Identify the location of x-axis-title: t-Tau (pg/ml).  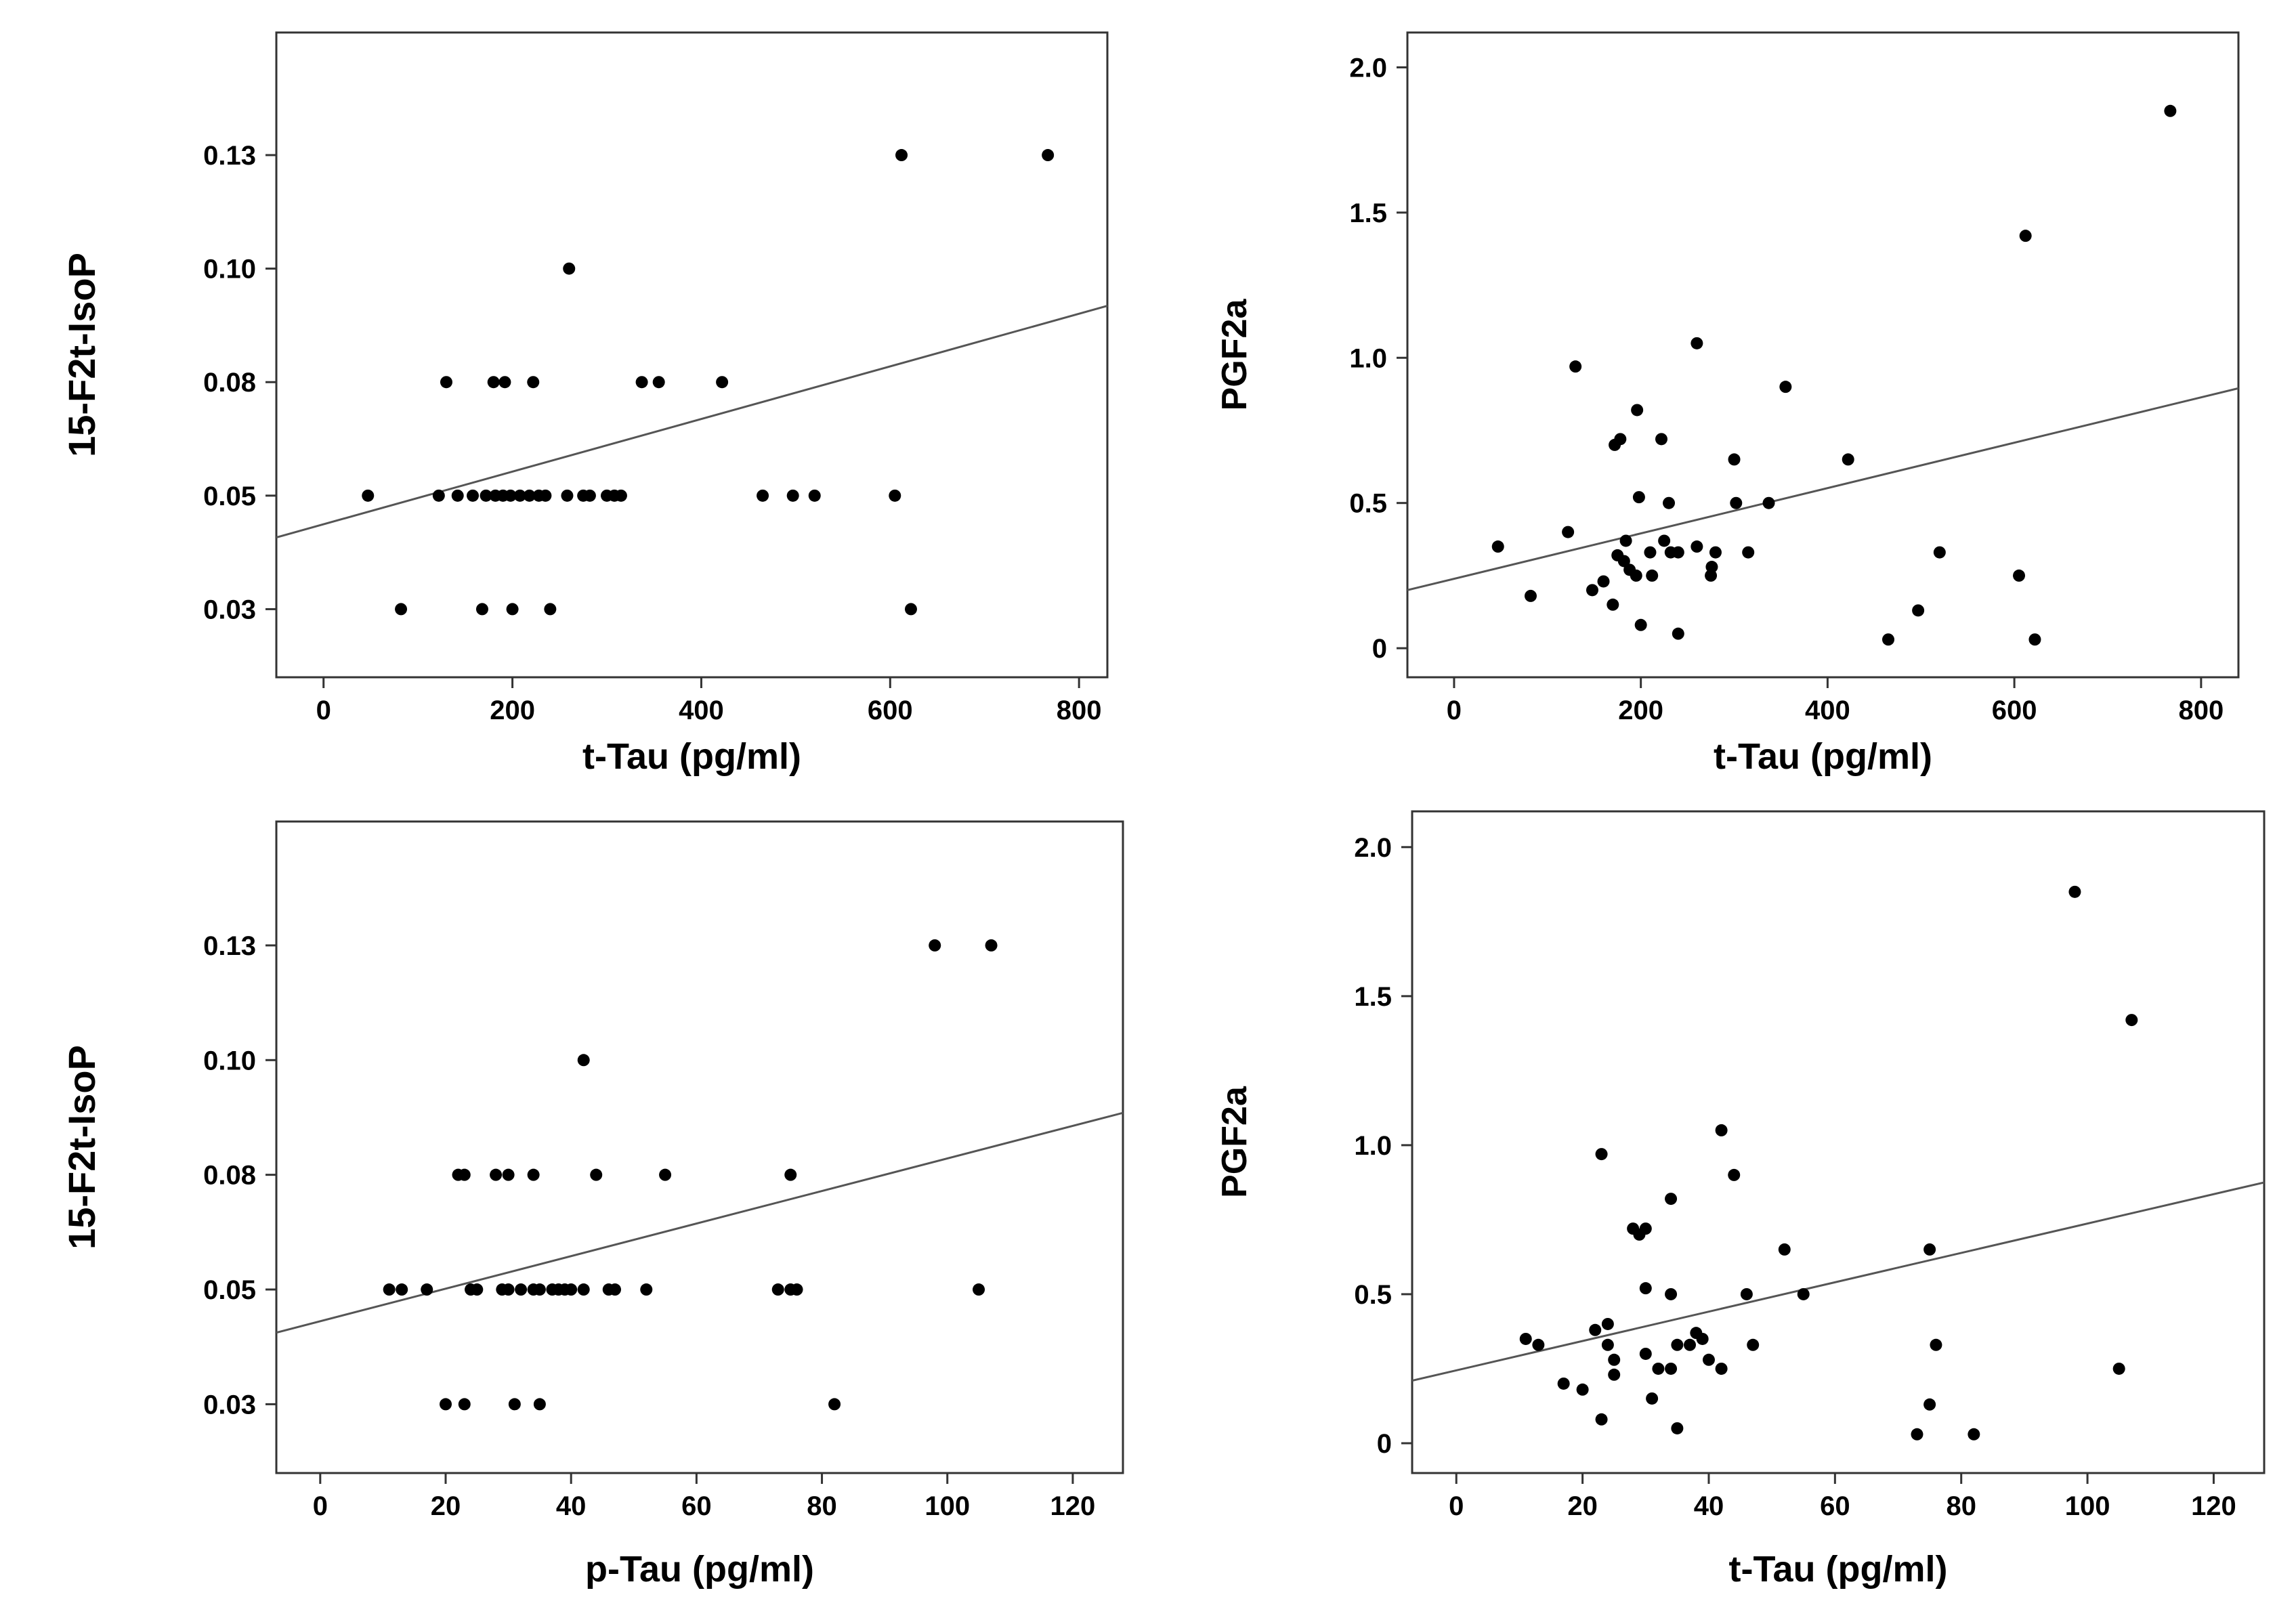
(1823, 756).